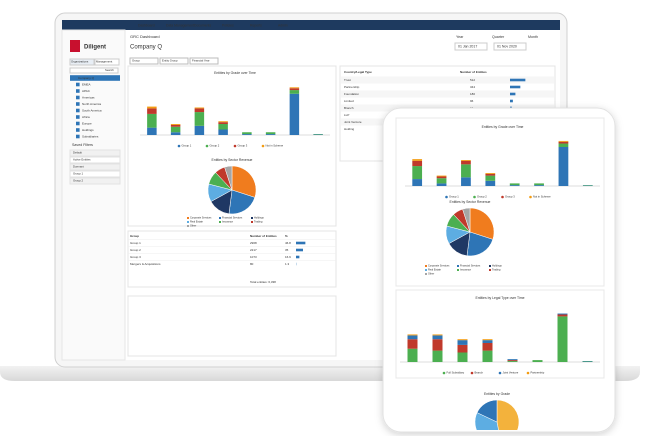 This screenshot has width=650, height=436. Describe the element at coordinates (232, 218) in the screenshot. I see `legend-label: Financial Services` at that location.